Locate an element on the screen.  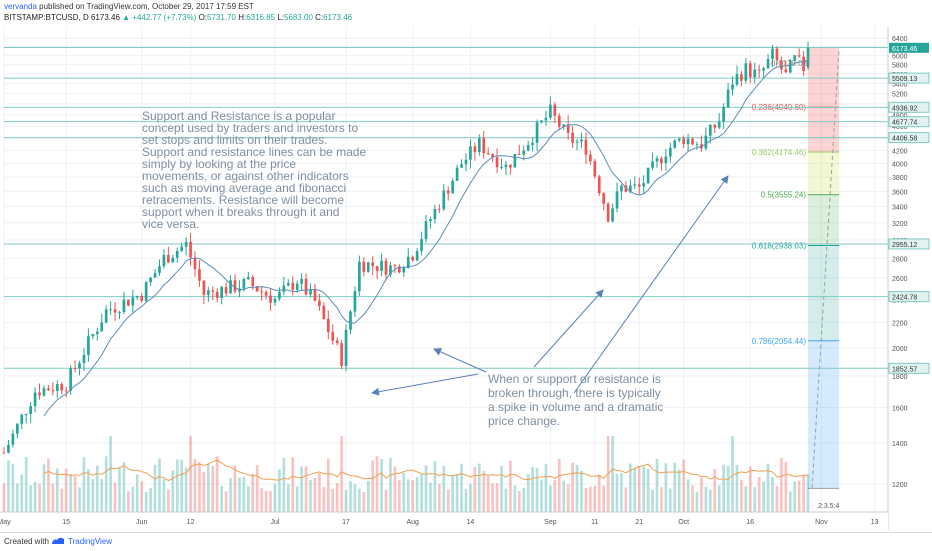
high-value: 6316.85 is located at coordinates (261, 17).